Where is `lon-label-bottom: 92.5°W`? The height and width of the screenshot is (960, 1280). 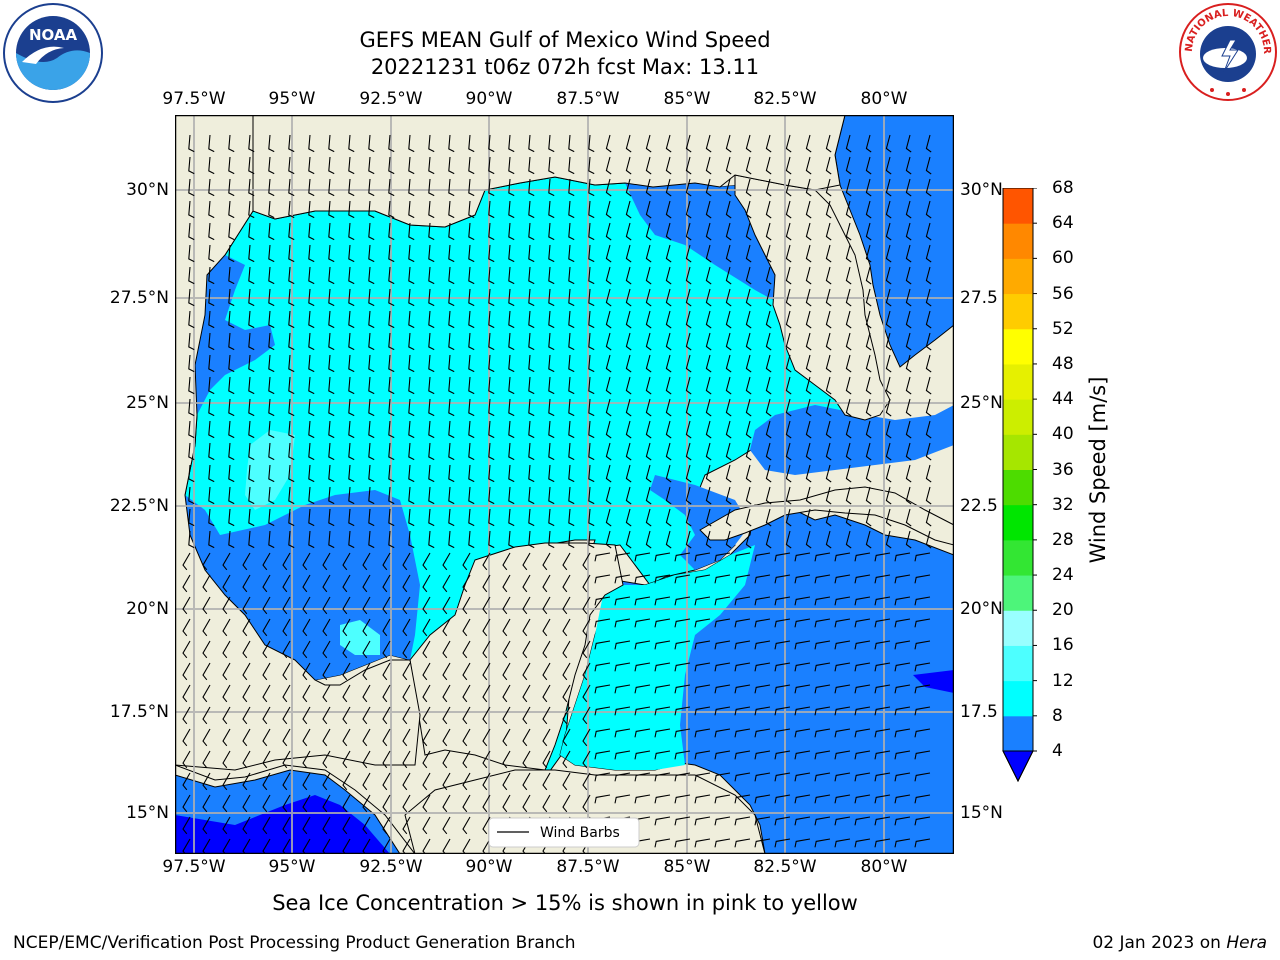
lon-label-bottom: 92.5°W is located at coordinates (391, 867).